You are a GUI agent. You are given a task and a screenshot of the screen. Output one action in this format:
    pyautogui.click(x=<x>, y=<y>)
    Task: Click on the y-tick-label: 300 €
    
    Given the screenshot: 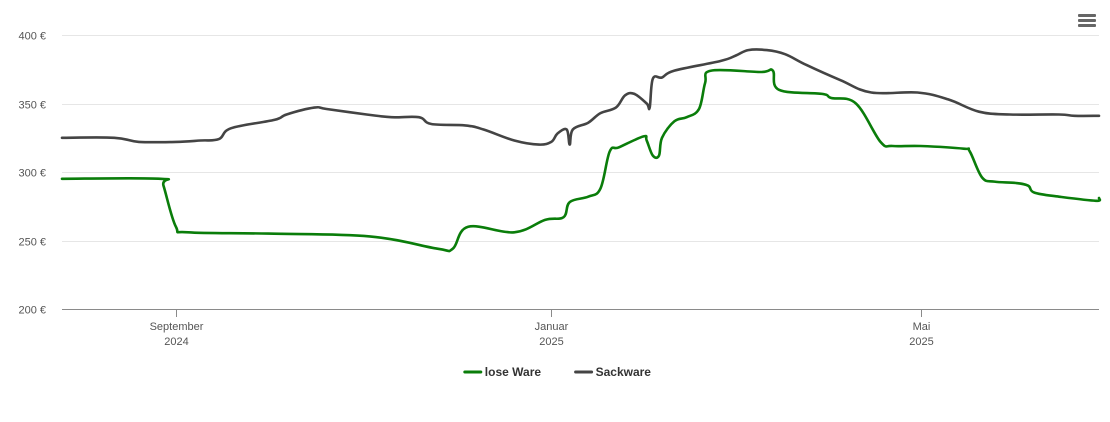 What is the action you would take?
    pyautogui.click(x=32, y=174)
    